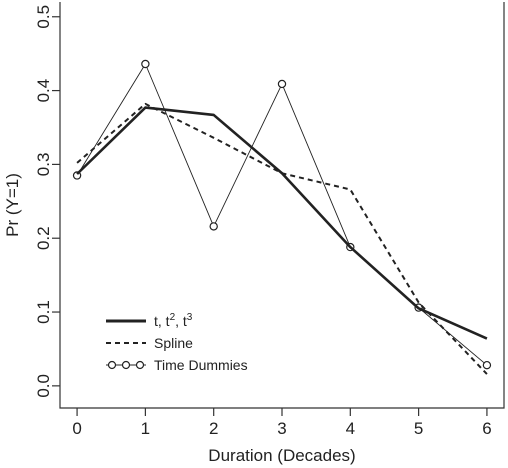  What do you see at coordinates (43, 386) in the screenshot?
I see `y-tick-label-0: 0.0` at bounding box center [43, 386].